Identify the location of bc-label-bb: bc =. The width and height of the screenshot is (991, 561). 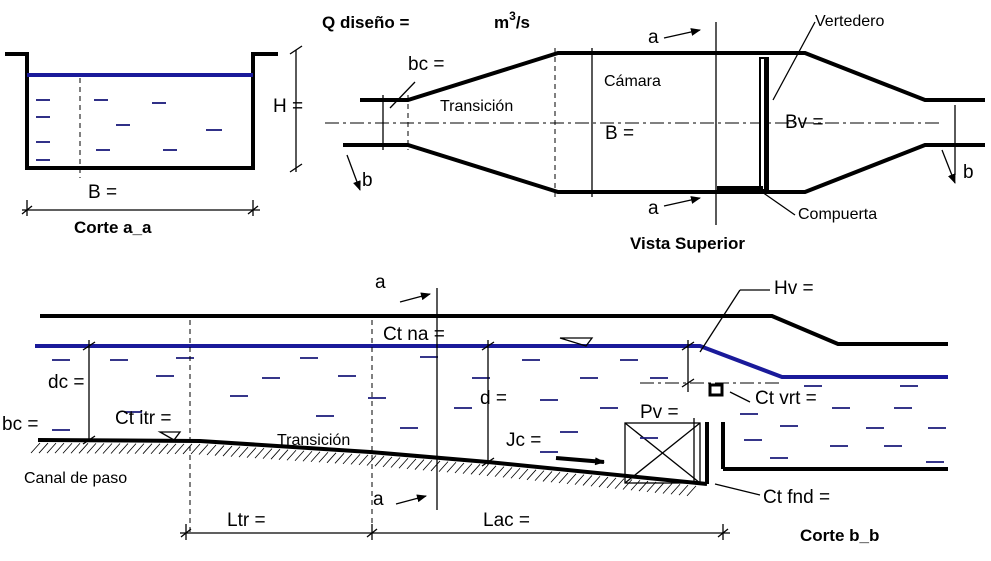
(20, 424).